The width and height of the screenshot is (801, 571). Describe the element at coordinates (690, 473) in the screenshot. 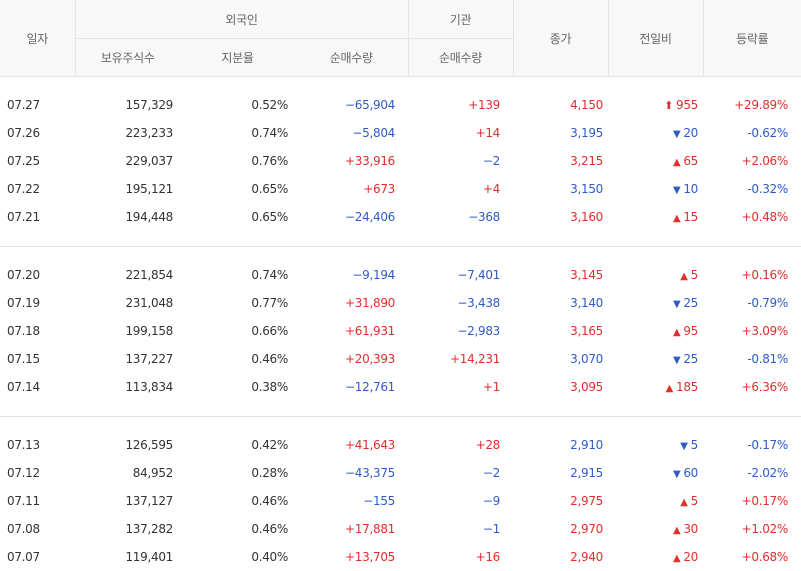

I see `row-change-value: 60` at that location.